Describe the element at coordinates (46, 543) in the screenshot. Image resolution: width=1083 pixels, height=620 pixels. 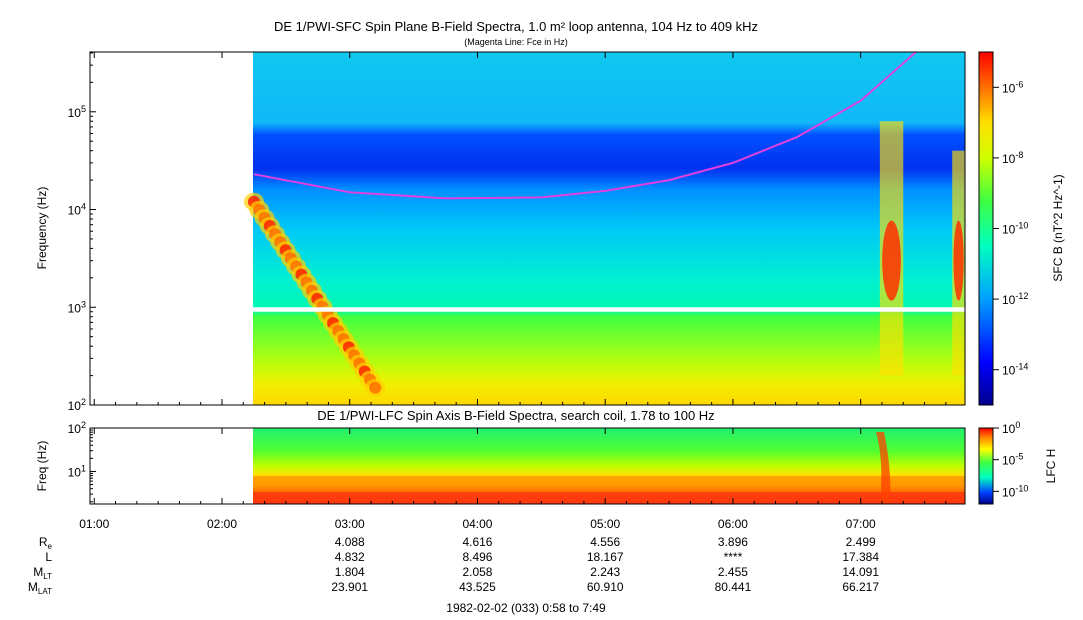
I see `ephemeris-row-label: Re` at that location.